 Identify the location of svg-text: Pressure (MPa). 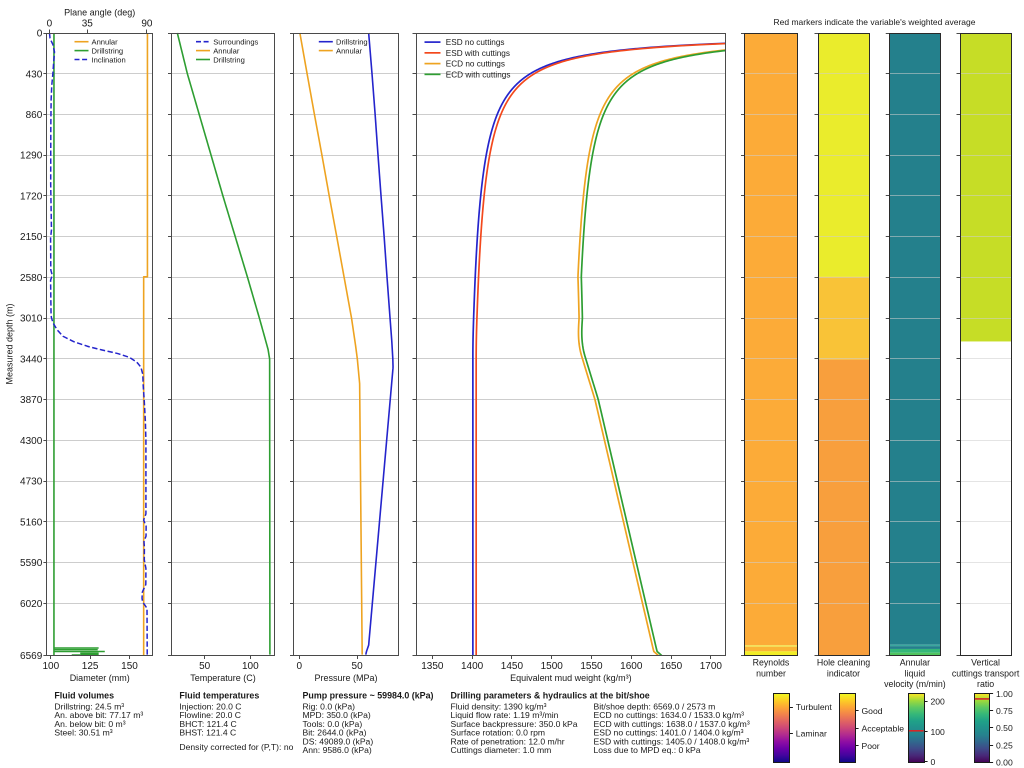
(345, 678).